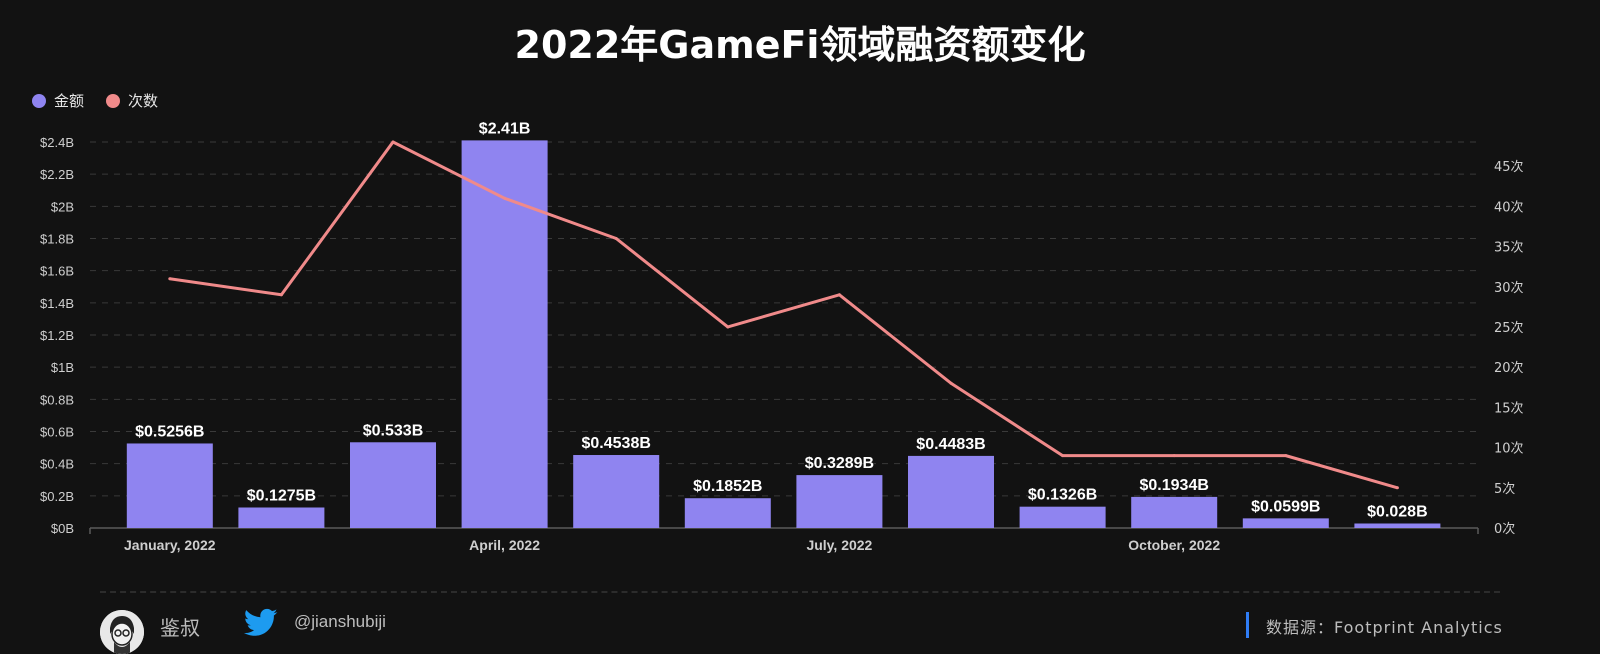  I want to click on footer: 鉴叔 @jianshubiji 数据源：Footprint Analytics, so click(800, 629).